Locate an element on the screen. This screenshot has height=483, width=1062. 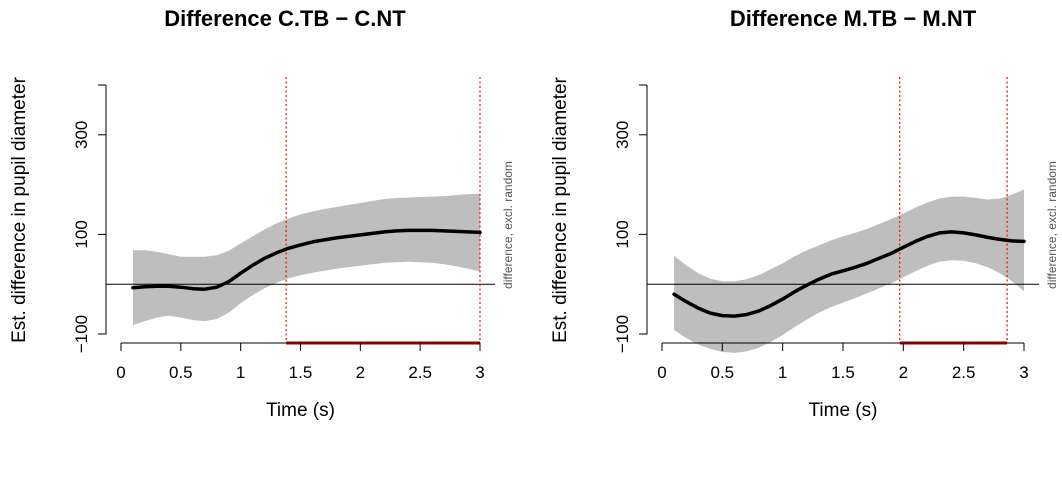
chart-title: Difference C.TB − C.NT is located at coordinates (285, 18).